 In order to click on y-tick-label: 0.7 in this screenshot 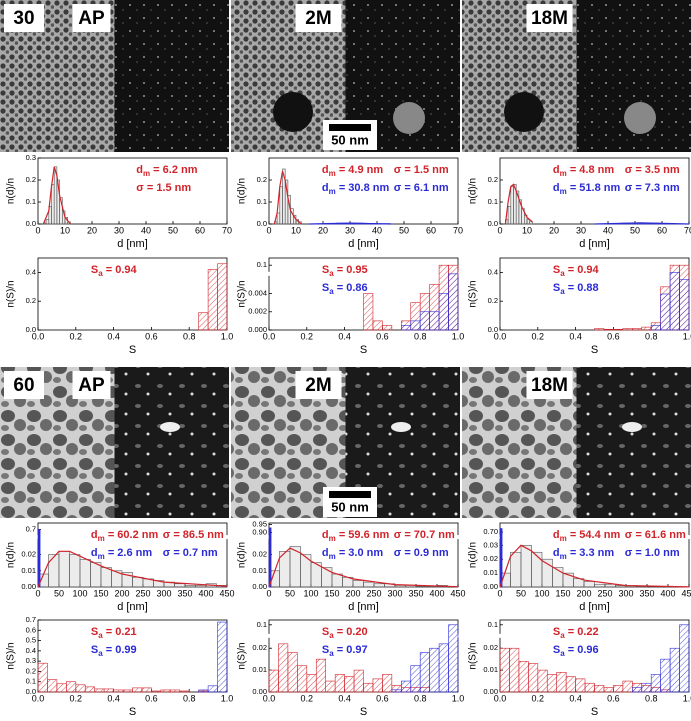, I will do `click(31, 528)`.